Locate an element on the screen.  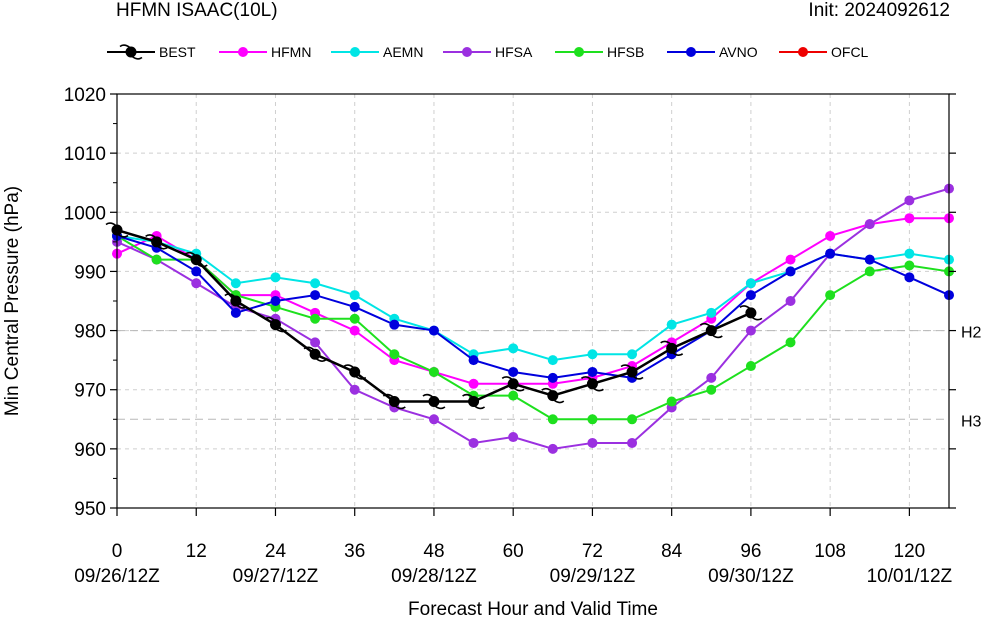
legend-marker-best is located at coordinates (131, 52).